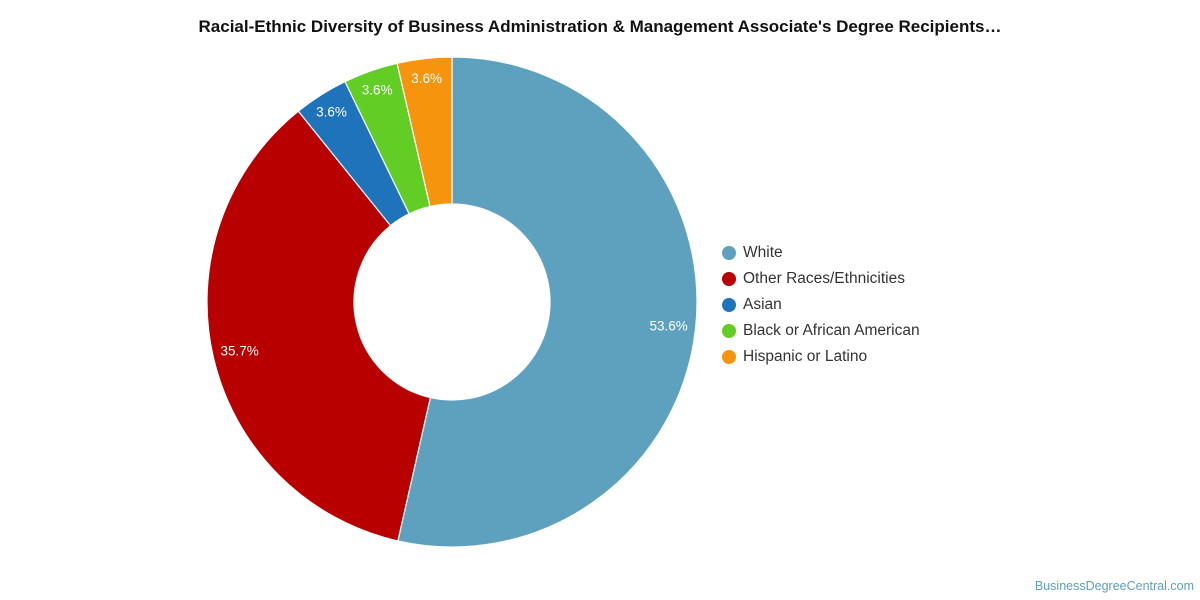  What do you see at coordinates (831, 330) in the screenshot?
I see `legend-label: Black or African American` at bounding box center [831, 330].